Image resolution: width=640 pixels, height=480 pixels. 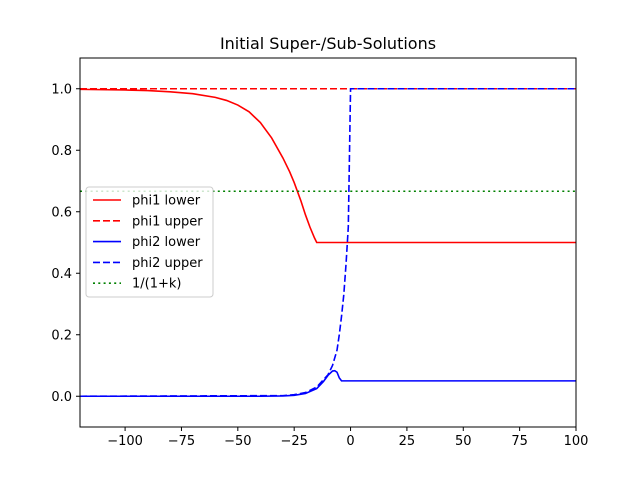 I want to click on legend-box, so click(x=149, y=242).